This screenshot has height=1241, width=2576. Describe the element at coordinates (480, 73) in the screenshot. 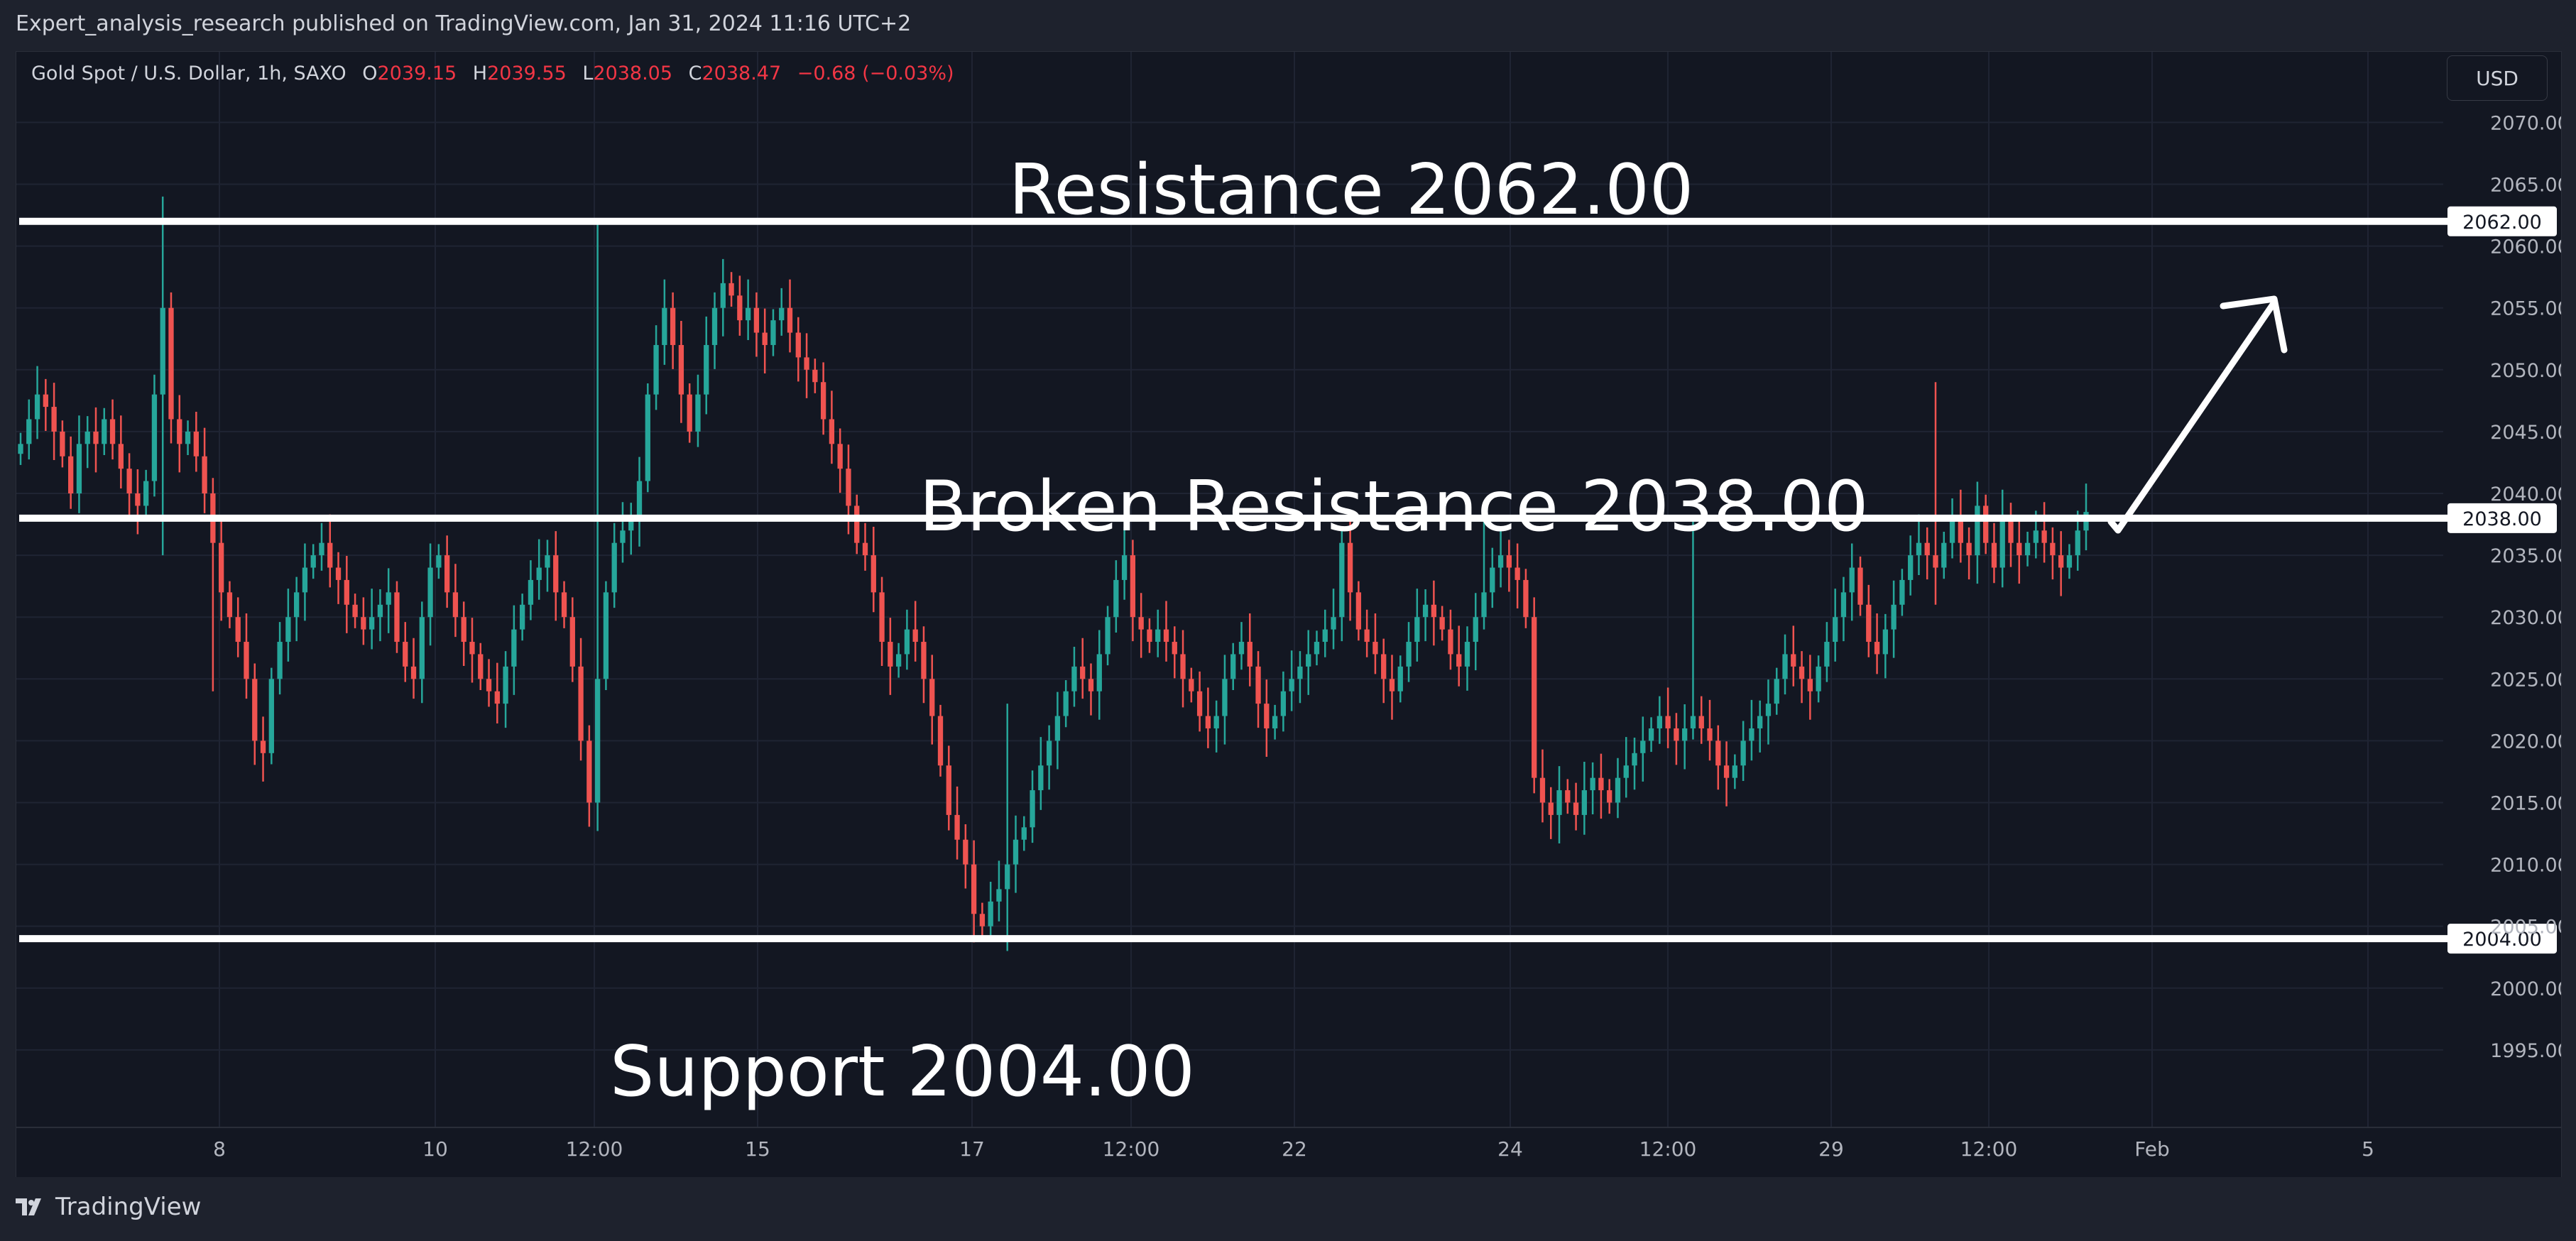

I see `high-label: H` at that location.